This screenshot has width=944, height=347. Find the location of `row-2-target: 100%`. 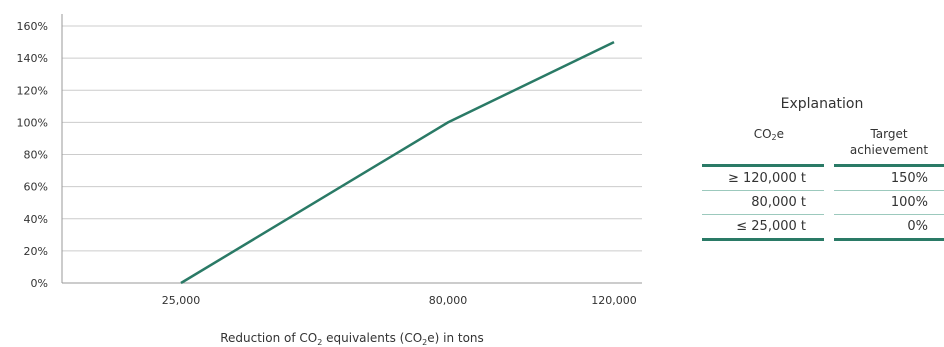

row-2-target: 100% is located at coordinates (909, 202).